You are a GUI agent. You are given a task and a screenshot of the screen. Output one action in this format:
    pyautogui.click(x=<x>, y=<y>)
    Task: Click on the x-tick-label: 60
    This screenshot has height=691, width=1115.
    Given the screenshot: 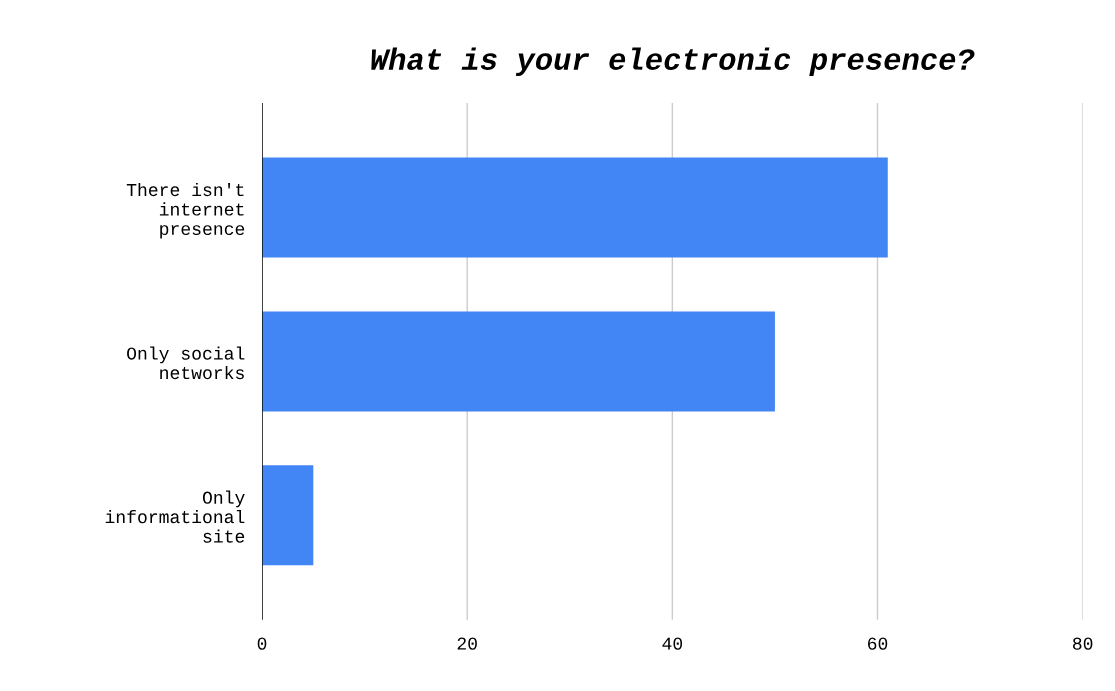 What is the action you would take?
    pyautogui.click(x=878, y=643)
    